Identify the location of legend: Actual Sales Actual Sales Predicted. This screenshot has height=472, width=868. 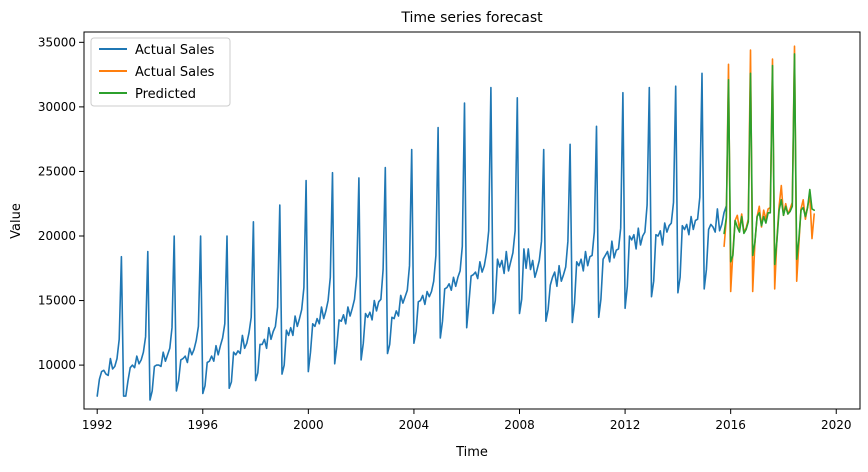
(160, 72).